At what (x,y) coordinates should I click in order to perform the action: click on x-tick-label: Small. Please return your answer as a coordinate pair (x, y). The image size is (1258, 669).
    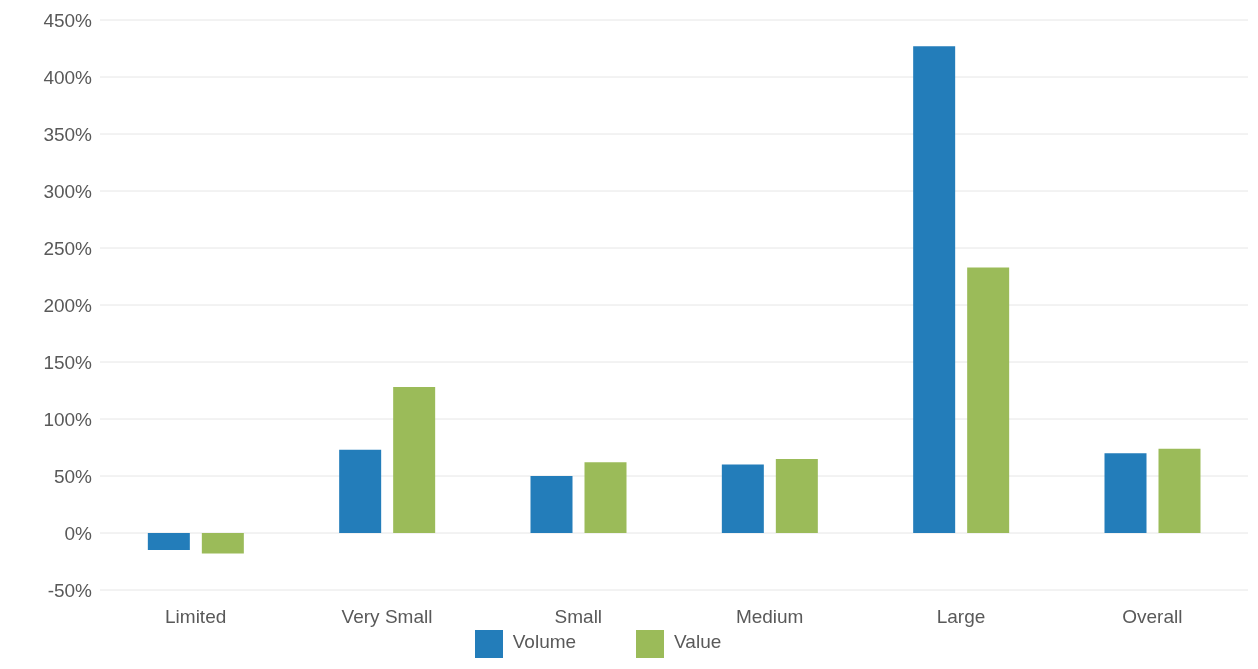
    Looking at the image, I should click on (578, 617).